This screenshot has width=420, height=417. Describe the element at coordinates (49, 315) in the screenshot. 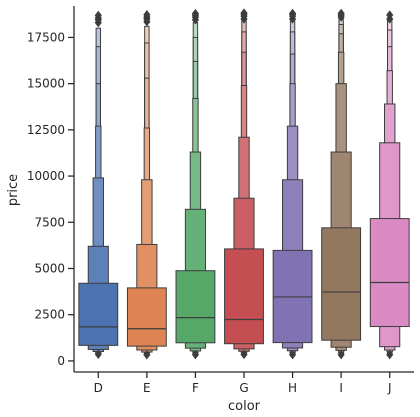

I see `y-tick-label: 2500` at that location.